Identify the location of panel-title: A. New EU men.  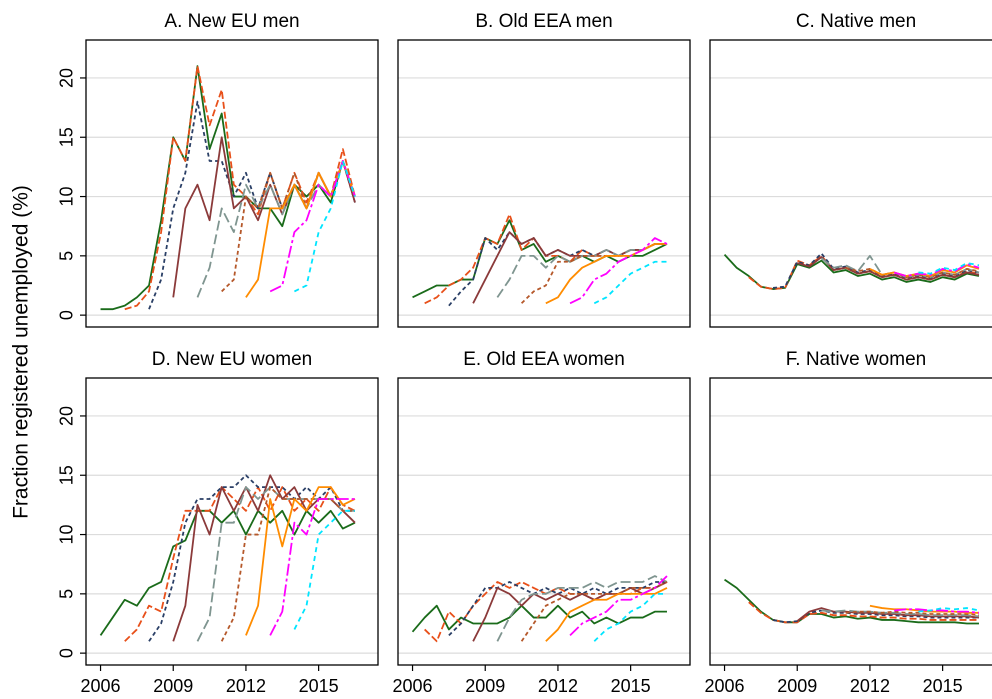
(231, 21).